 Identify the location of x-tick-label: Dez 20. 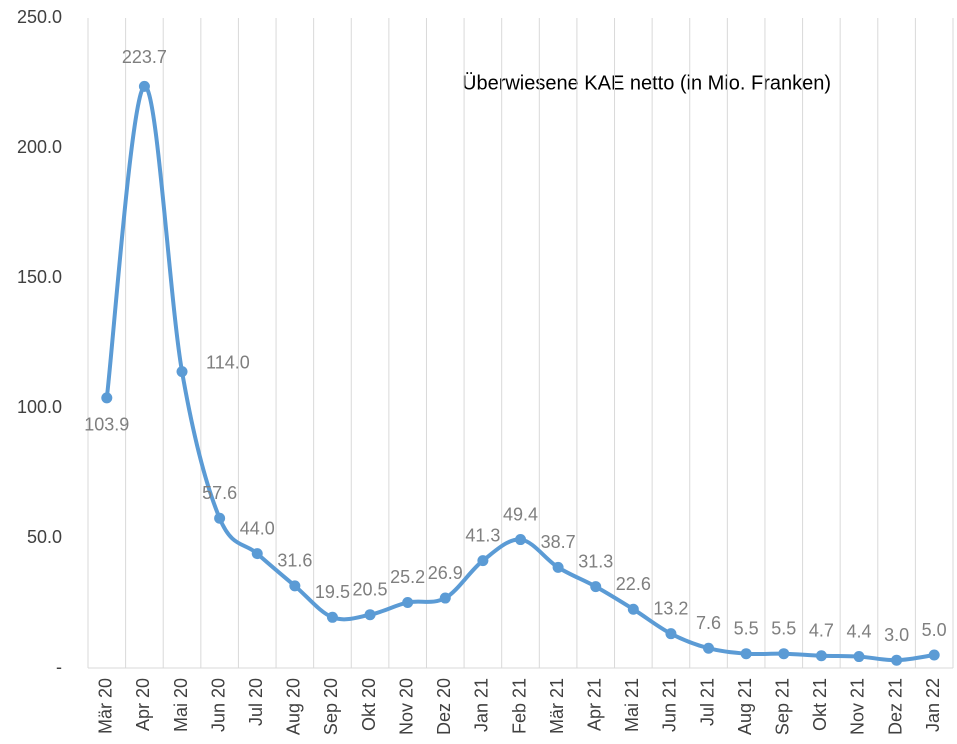
(444, 706).